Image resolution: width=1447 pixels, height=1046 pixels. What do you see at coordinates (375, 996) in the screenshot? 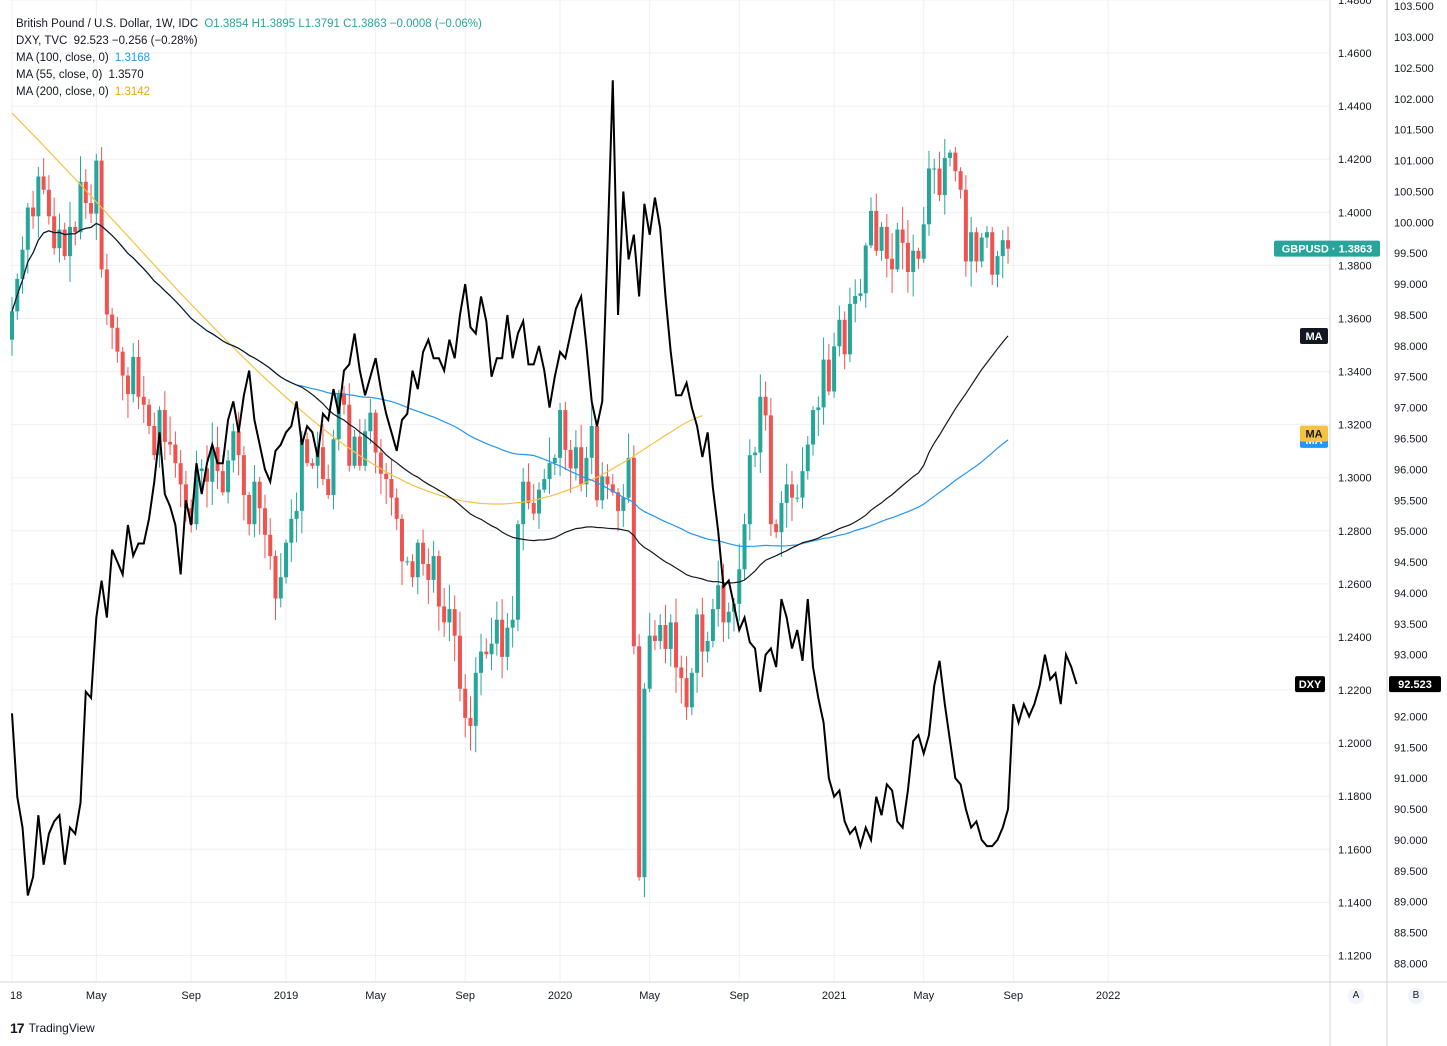
I see `time-axis-label: May` at bounding box center [375, 996].